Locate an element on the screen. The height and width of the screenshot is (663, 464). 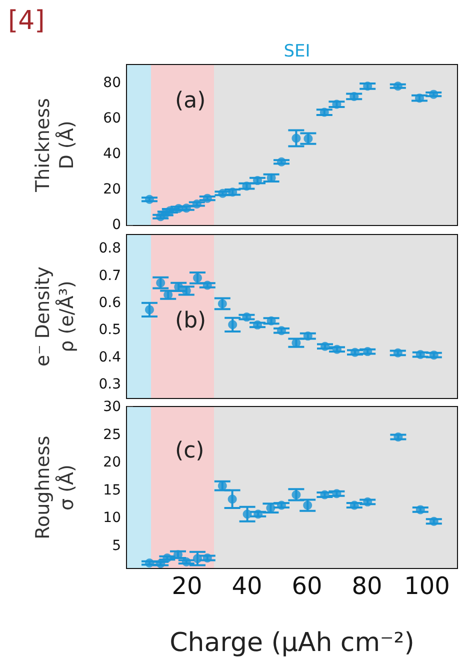
chart-title: SEI is located at coordinates (297, 52).